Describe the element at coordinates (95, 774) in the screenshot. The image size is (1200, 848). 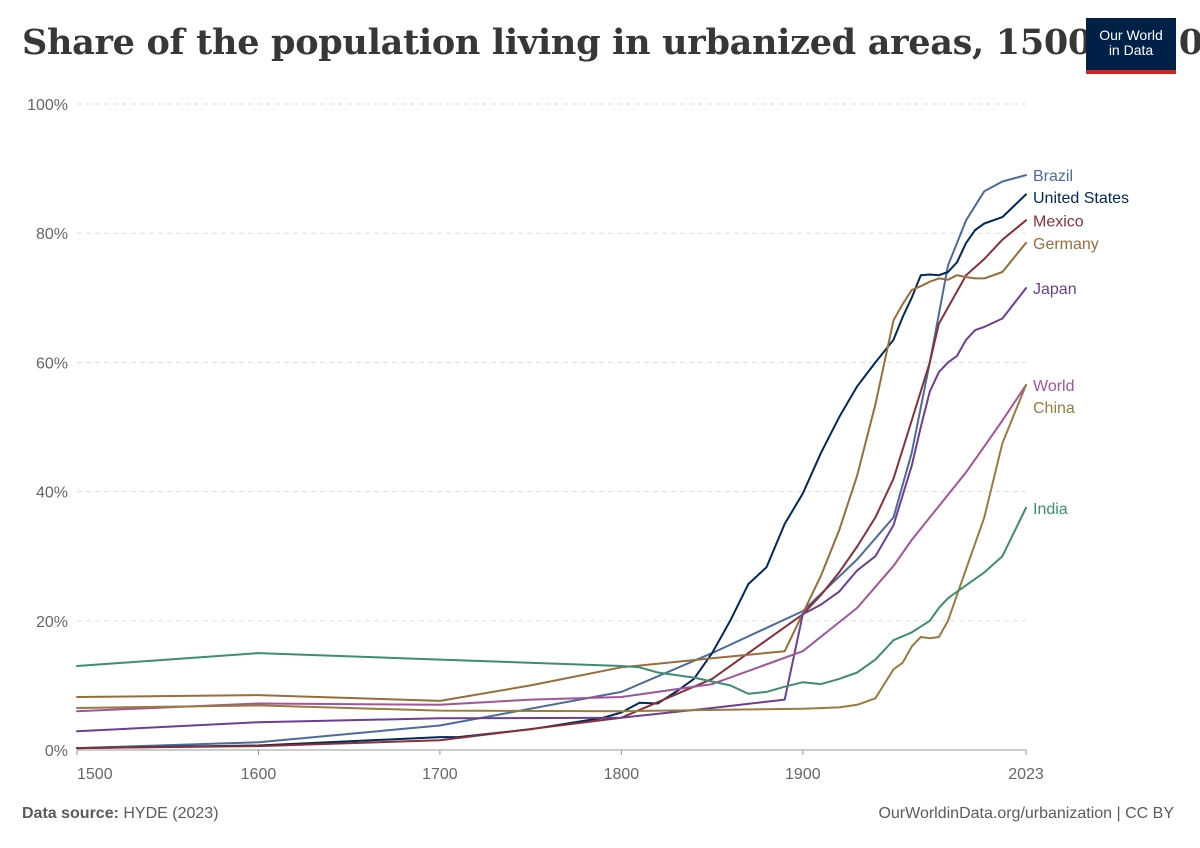
I see `x-tick-label: 1500` at that location.